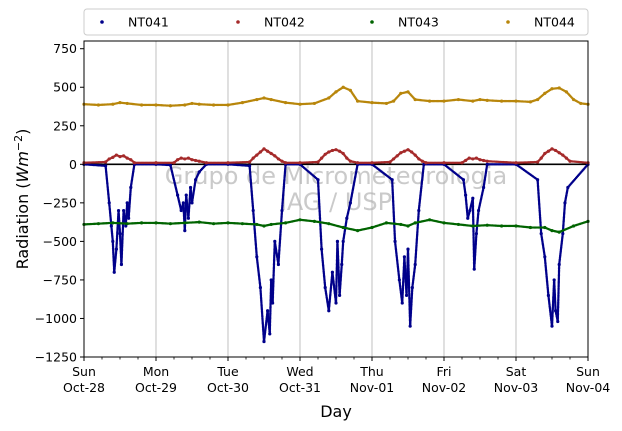  Describe the element at coordinates (516, 371) in the screenshot. I see `x-tick-label-day: Sat` at that location.